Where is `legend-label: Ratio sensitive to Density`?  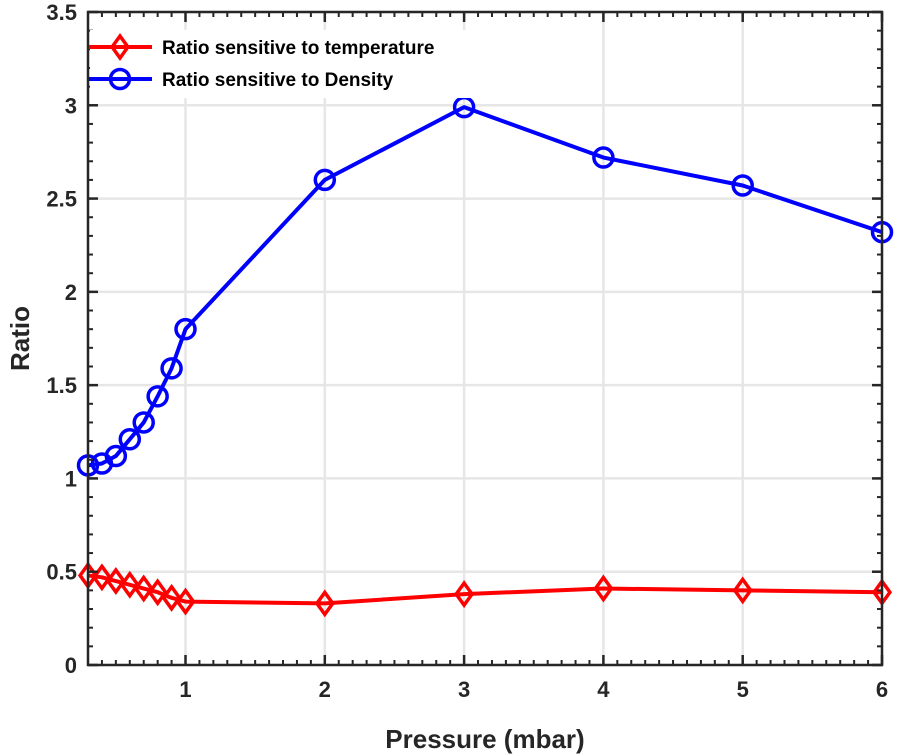
legend-label: Ratio sensitive to Density is located at coordinates (278, 80).